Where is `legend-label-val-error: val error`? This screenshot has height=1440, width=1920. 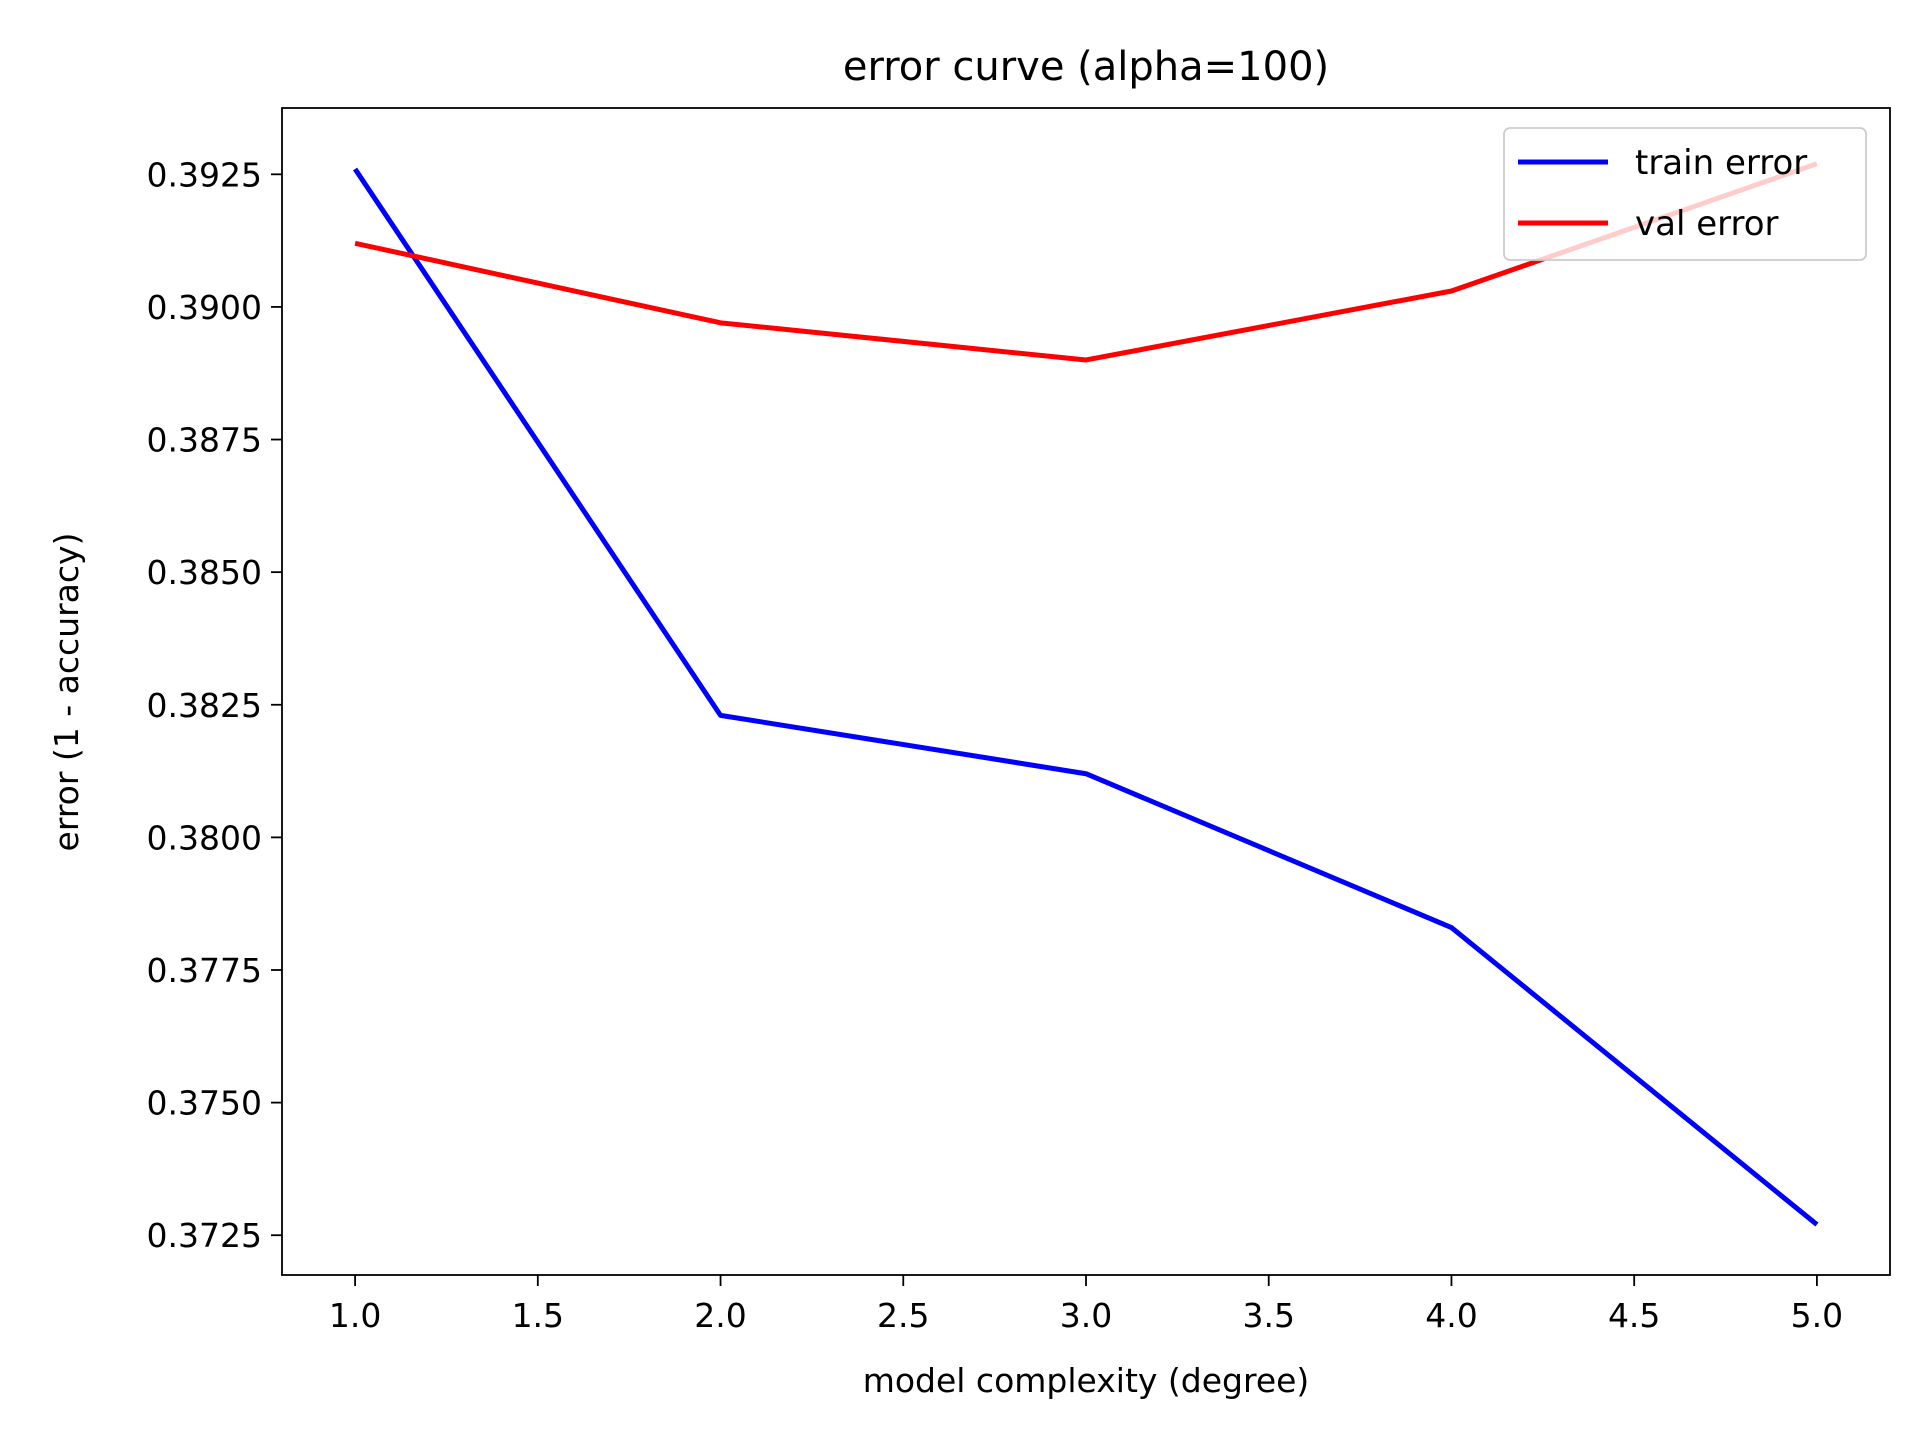 legend-label-val-error: val error is located at coordinates (1707, 224).